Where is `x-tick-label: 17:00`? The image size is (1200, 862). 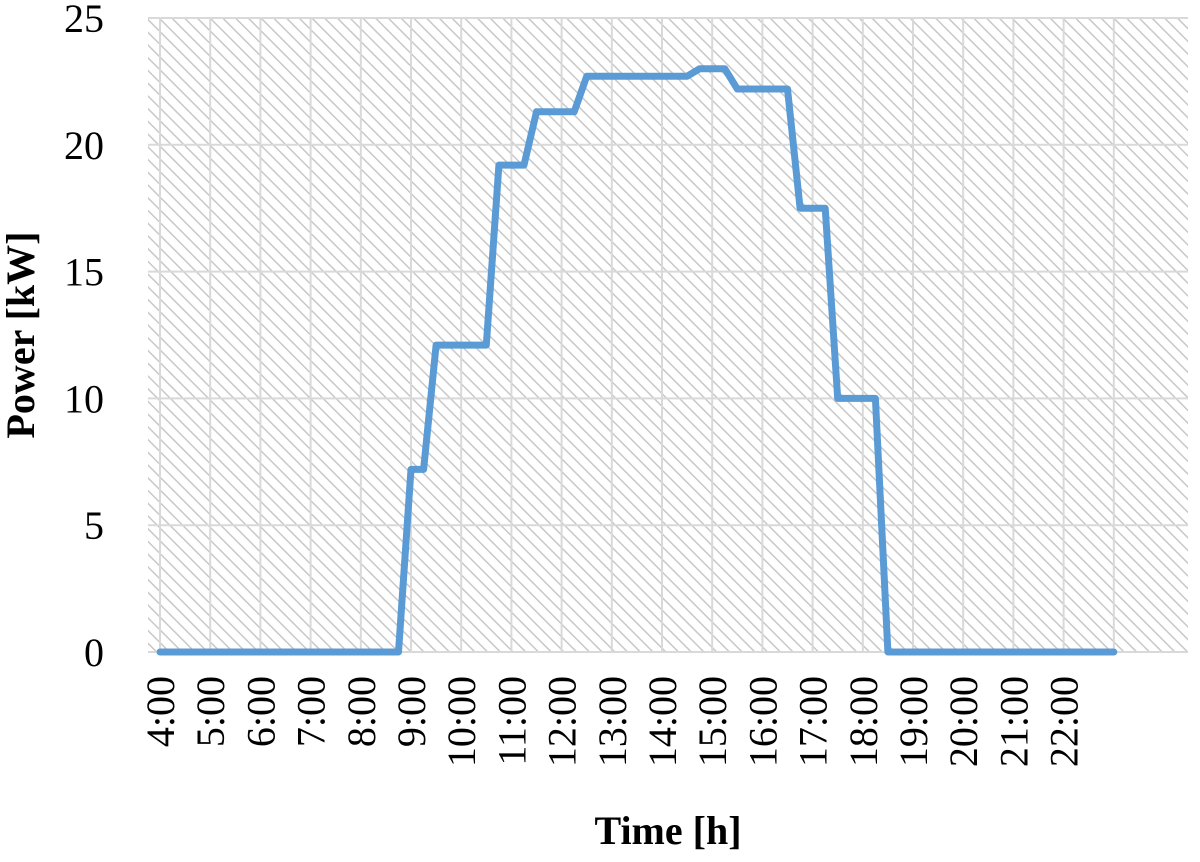 x-tick-label: 17:00 is located at coordinates (813, 721).